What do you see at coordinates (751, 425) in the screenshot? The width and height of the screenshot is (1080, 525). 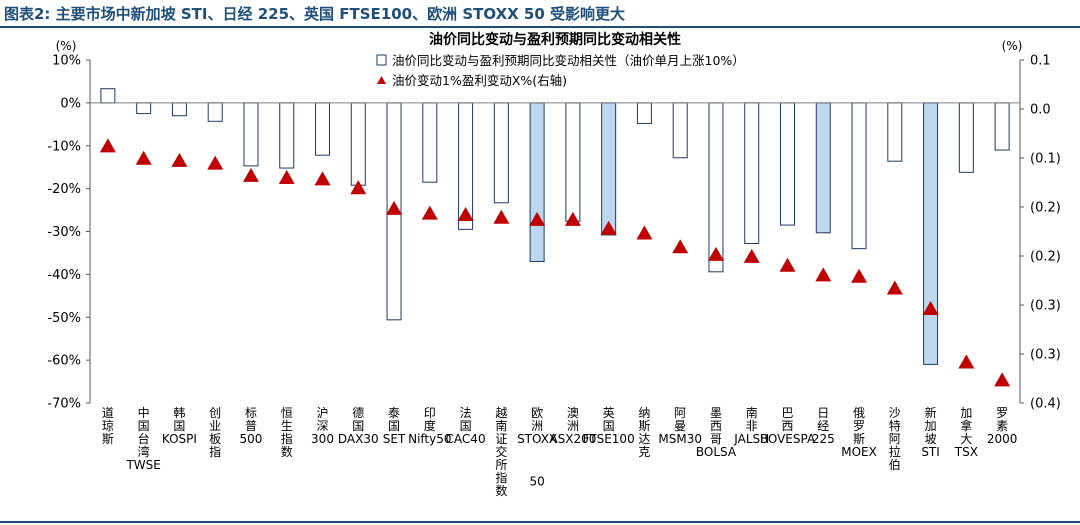 I see `category-label: 南非 JALSH` at bounding box center [751, 425].